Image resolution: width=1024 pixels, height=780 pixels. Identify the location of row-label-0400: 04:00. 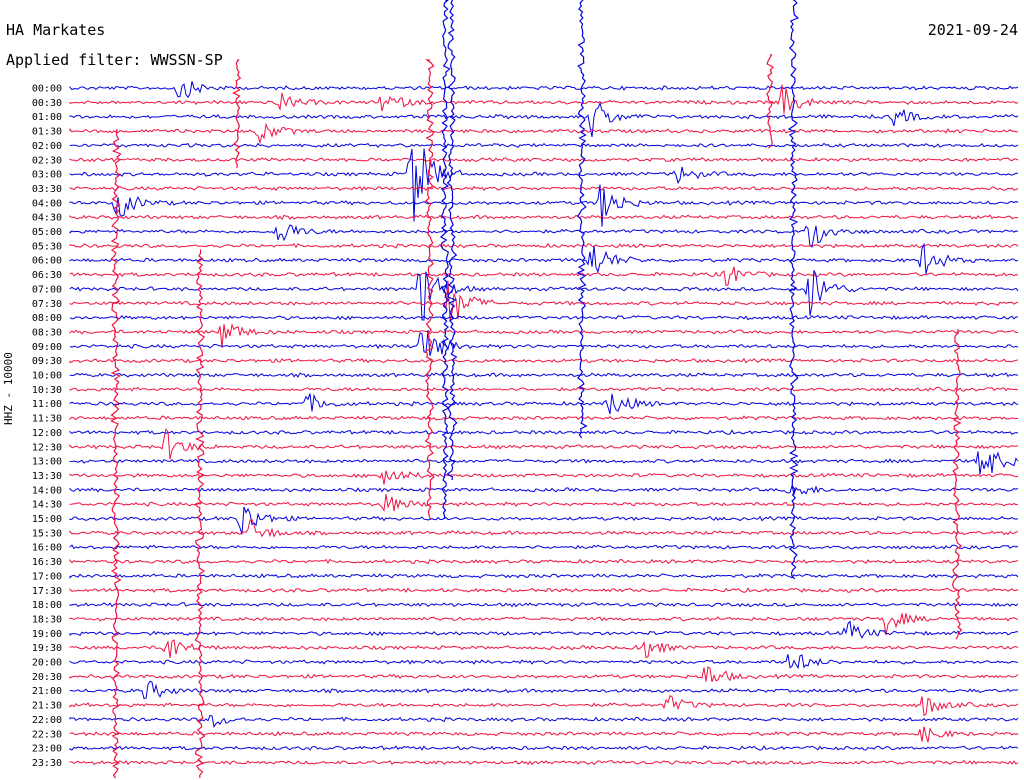
(47, 203).